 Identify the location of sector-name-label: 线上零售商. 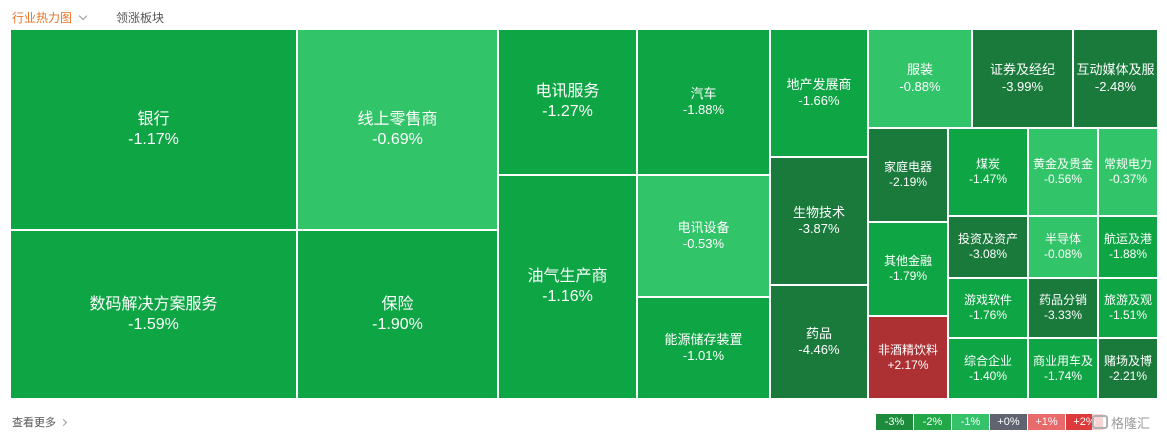
(397, 119).